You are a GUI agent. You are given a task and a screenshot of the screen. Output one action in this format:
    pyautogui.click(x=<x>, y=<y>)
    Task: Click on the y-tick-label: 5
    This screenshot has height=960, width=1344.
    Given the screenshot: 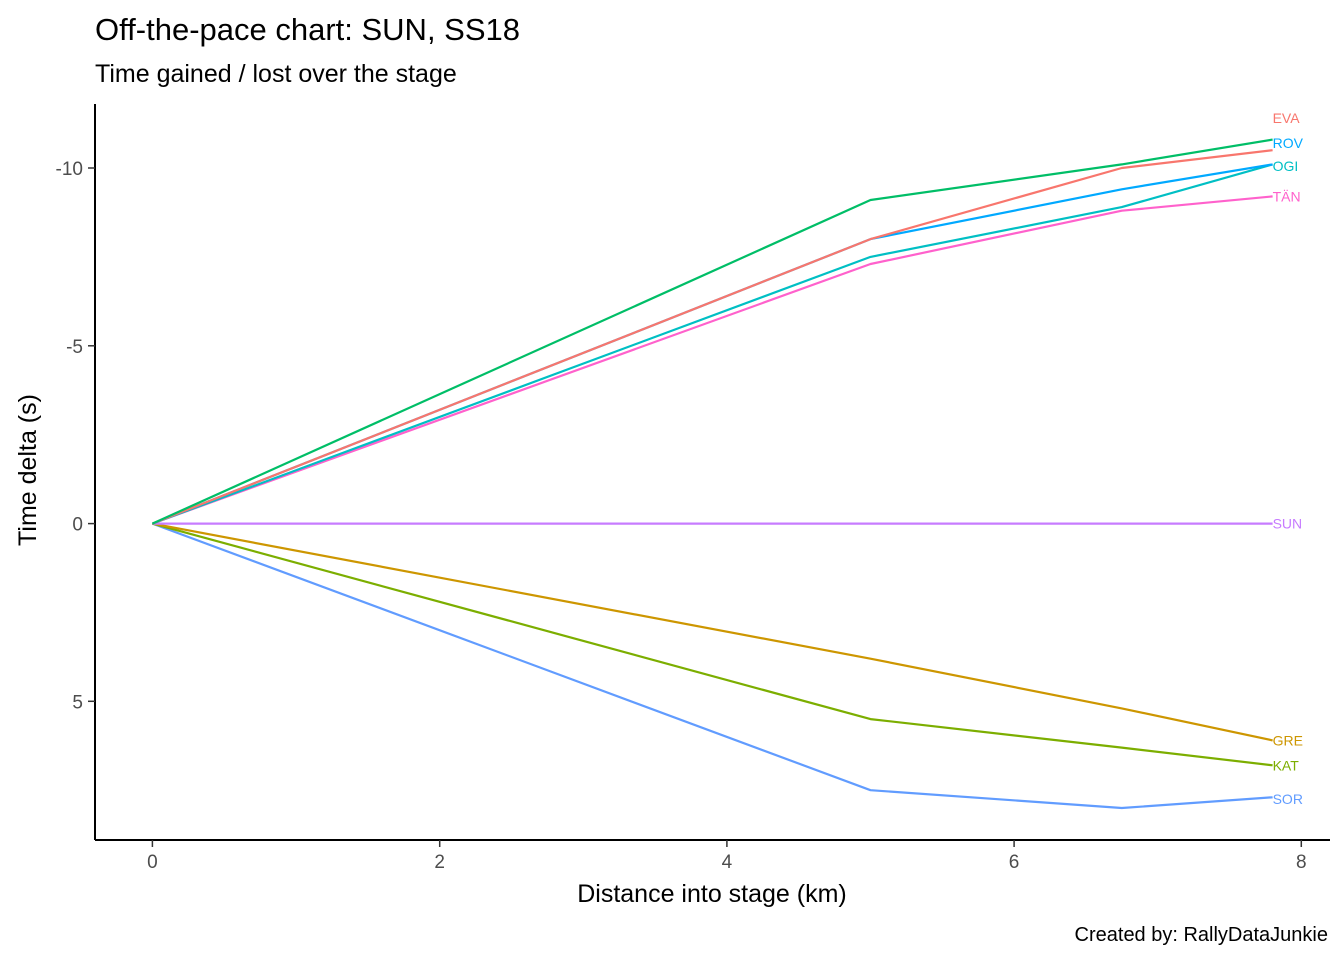 What is the action you would take?
    pyautogui.click(x=77, y=702)
    